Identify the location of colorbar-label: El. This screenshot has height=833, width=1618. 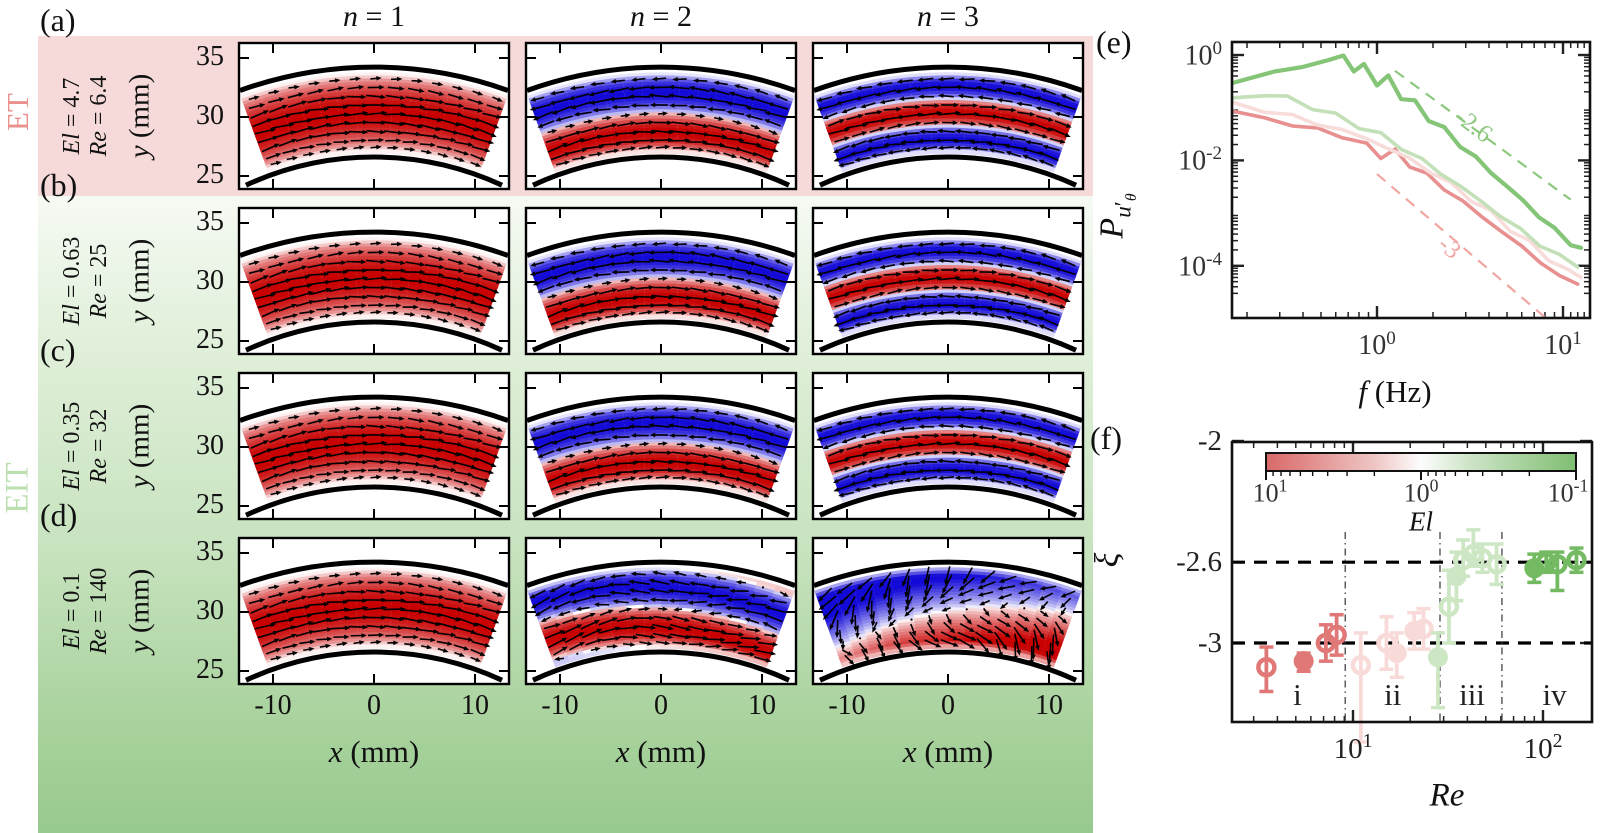
(1421, 521).